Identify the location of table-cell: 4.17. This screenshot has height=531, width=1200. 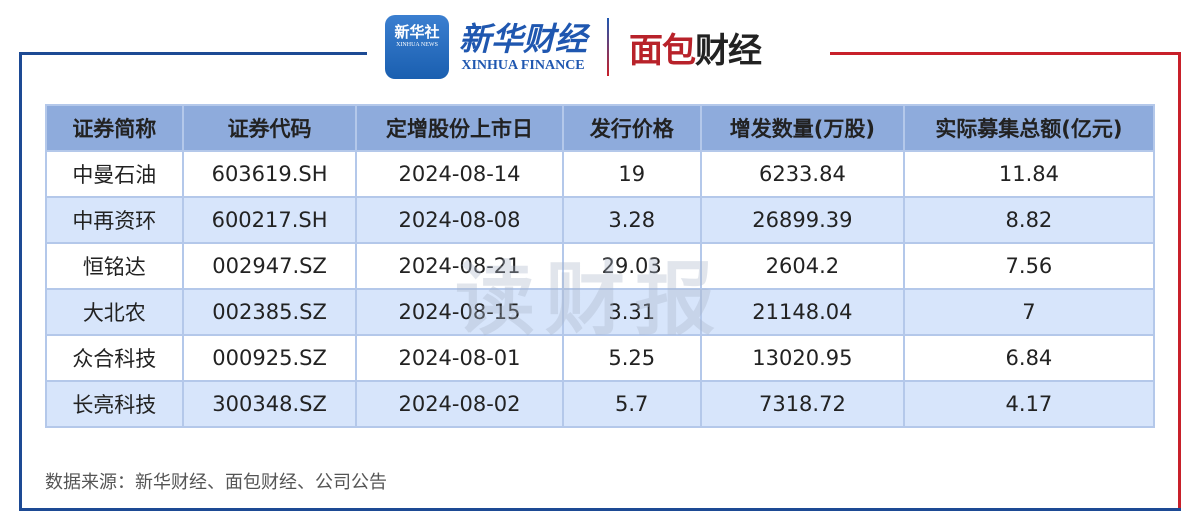
(1029, 404).